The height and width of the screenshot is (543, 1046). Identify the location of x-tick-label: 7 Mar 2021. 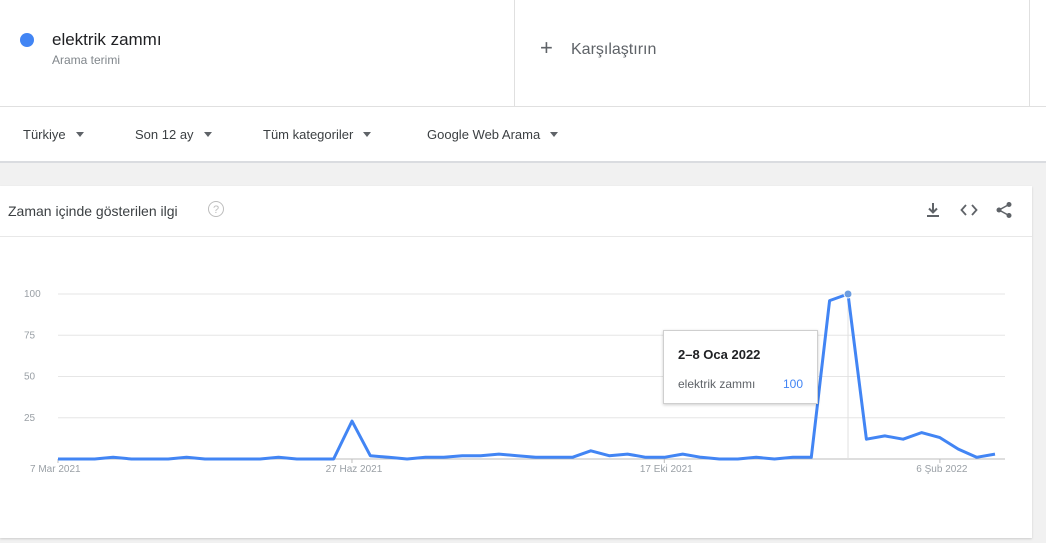
(55, 469).